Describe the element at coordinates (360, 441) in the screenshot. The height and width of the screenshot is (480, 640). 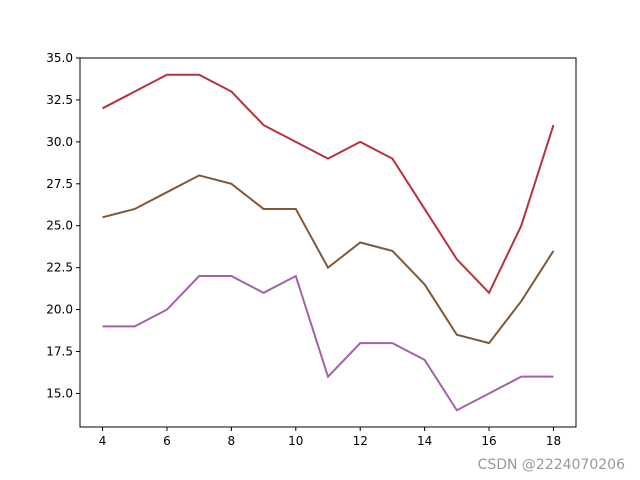
I see `x-tick-label: 12` at that location.